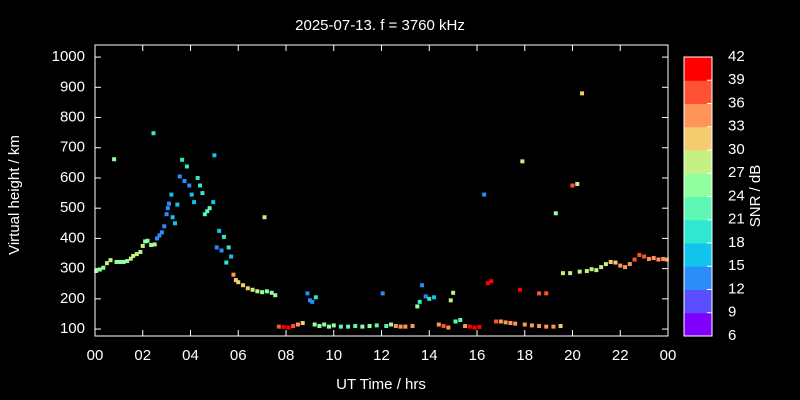 The width and height of the screenshot is (800, 400). I want to click on y-tick-label: 100, so click(72, 328).